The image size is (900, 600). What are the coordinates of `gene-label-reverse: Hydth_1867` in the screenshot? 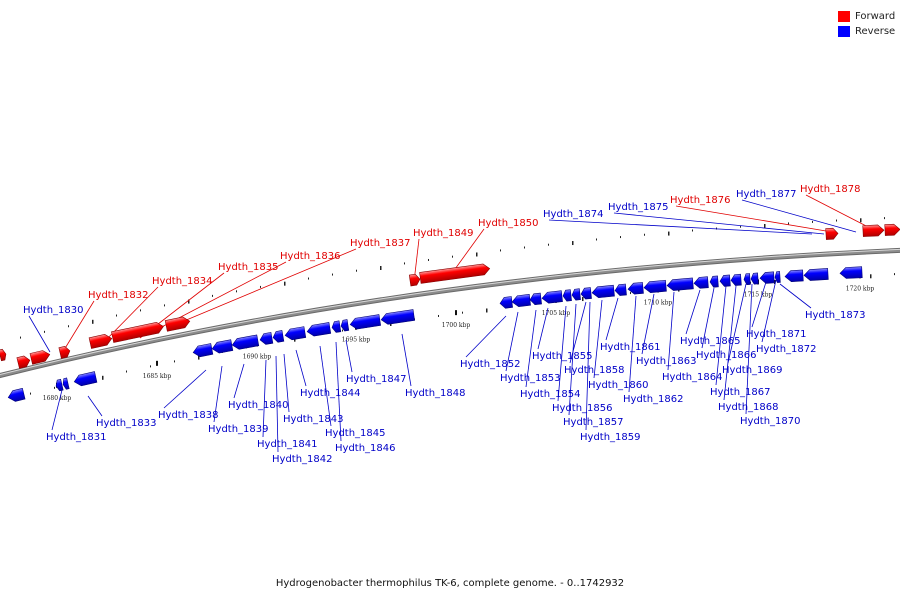 It's located at (740, 392).